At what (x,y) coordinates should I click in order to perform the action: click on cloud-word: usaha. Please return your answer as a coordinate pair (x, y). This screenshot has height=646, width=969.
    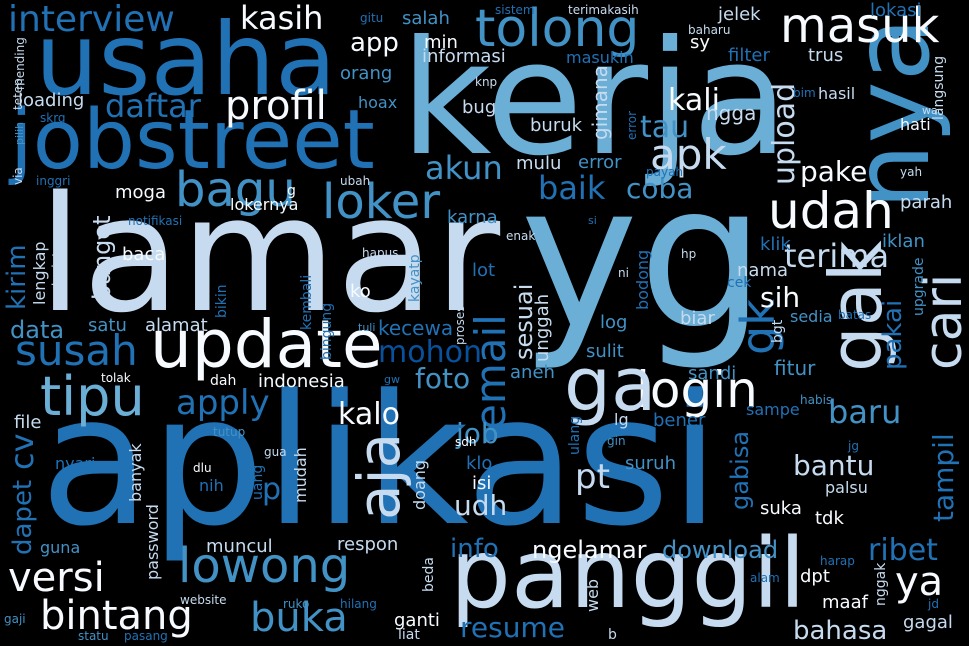
    Looking at the image, I should click on (186, 59).